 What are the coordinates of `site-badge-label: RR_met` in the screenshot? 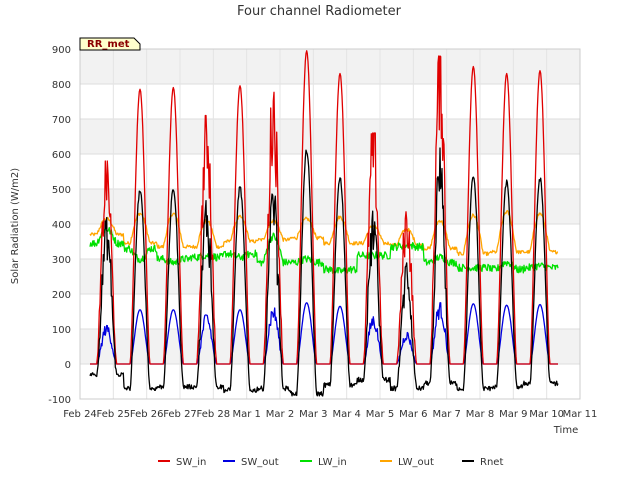 It's located at (108, 44).